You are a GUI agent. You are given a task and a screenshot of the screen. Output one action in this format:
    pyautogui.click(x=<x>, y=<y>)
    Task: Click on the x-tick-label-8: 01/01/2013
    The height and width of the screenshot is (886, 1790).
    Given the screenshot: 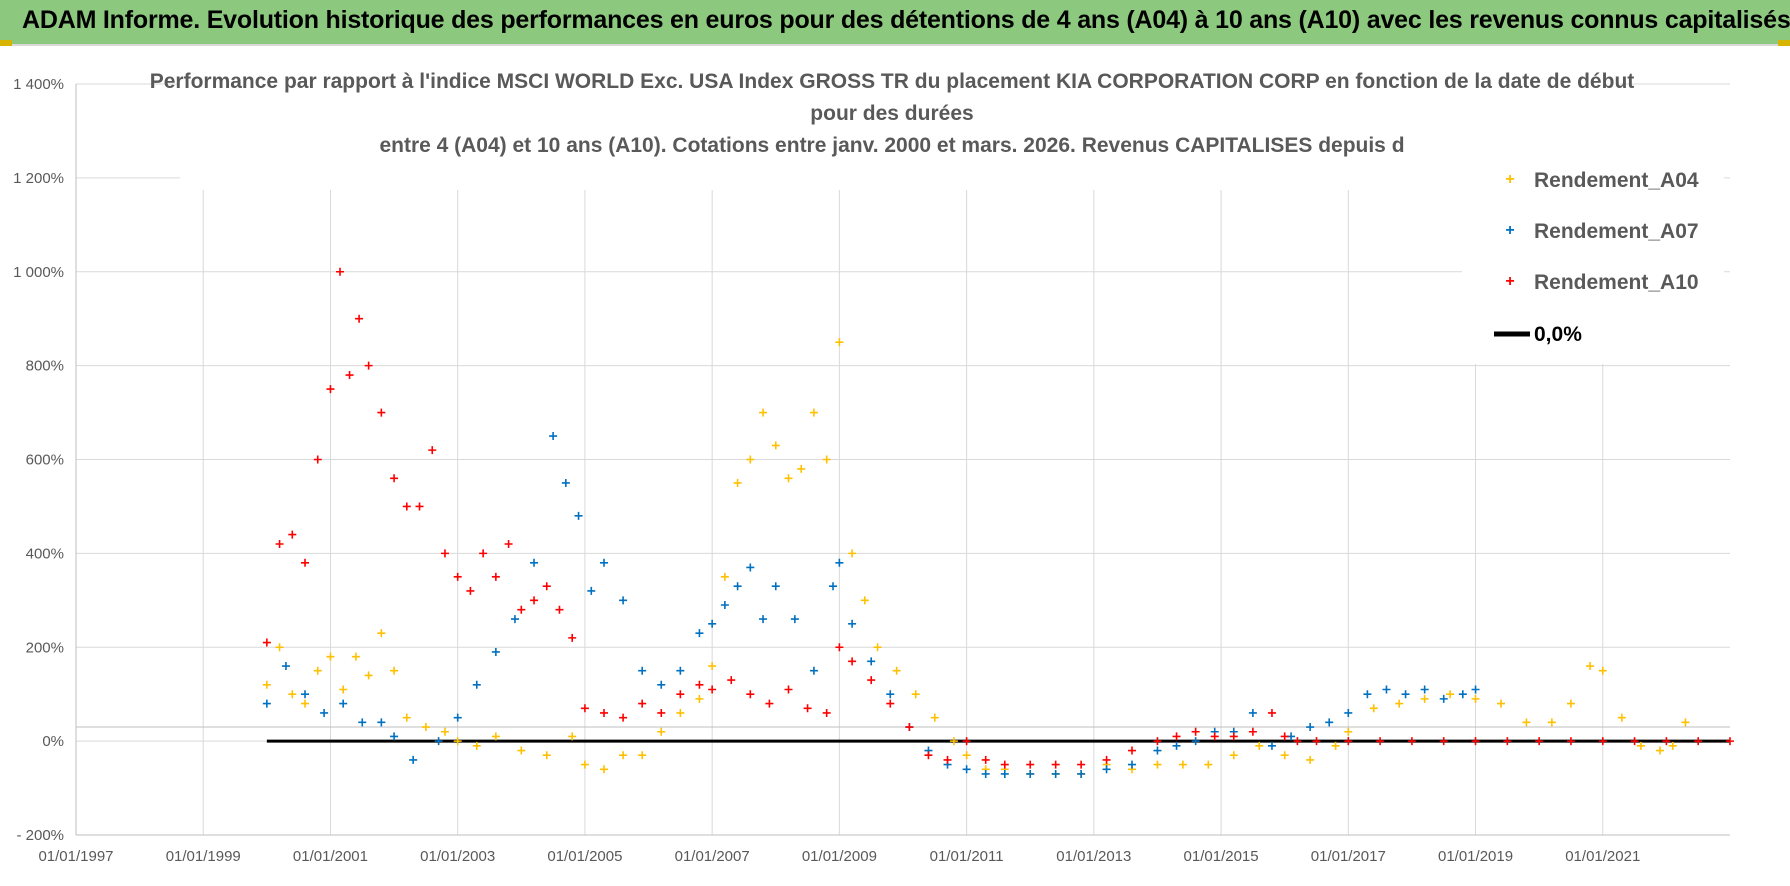 What is the action you would take?
    pyautogui.click(x=1093, y=856)
    